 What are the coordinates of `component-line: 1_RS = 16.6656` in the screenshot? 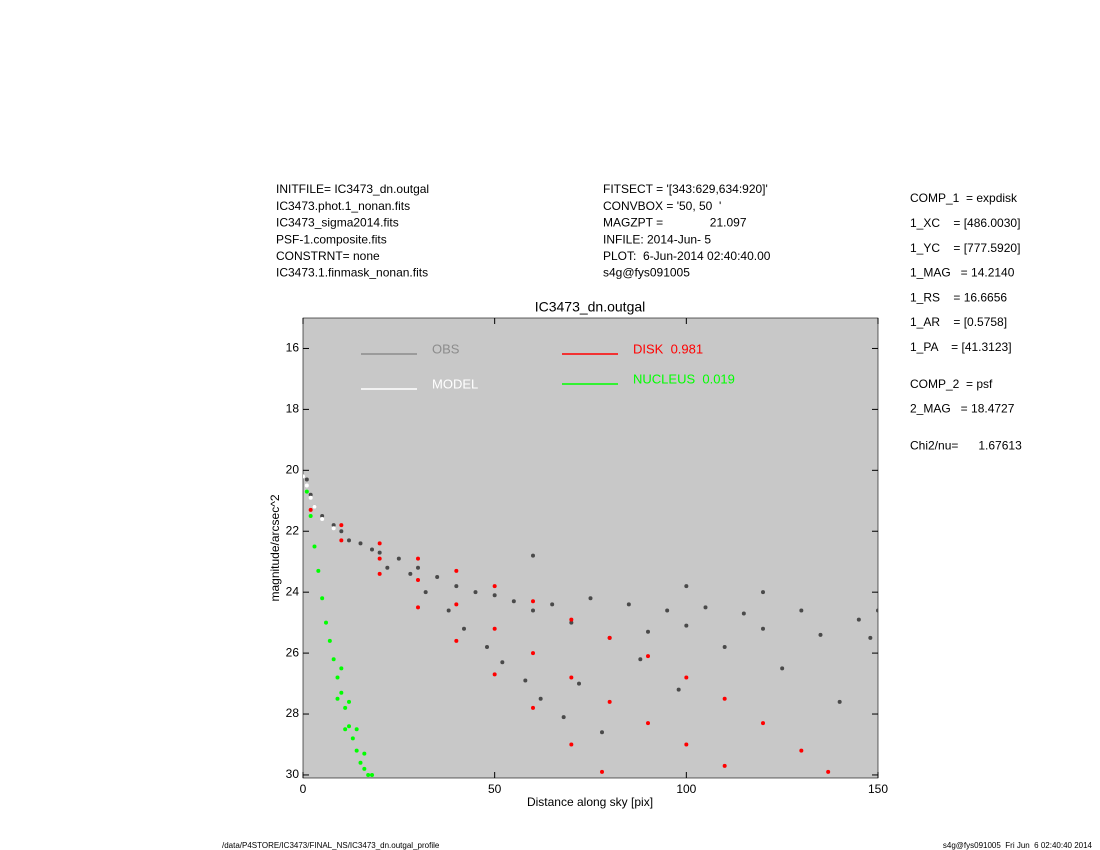 It's located at (958, 297).